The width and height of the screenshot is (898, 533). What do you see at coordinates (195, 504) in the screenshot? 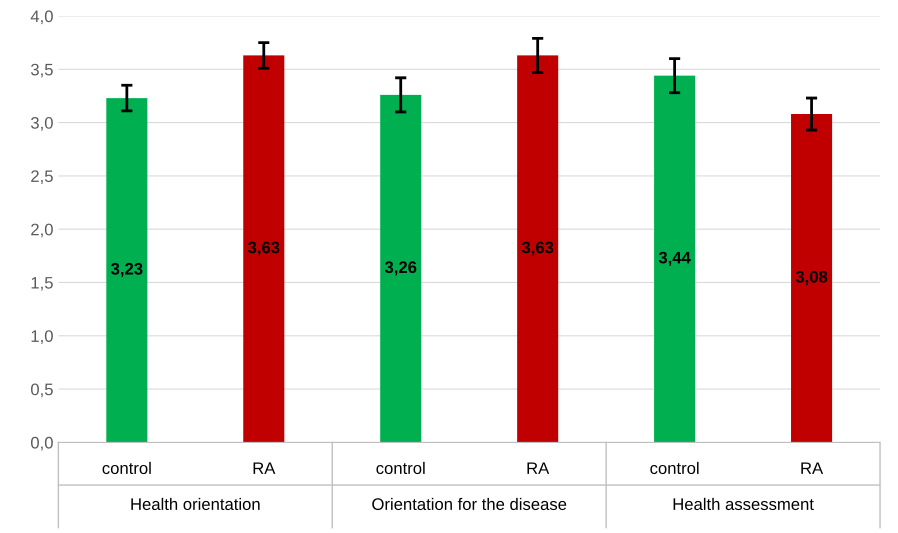
I see `text: Health orientation` at bounding box center [195, 504].